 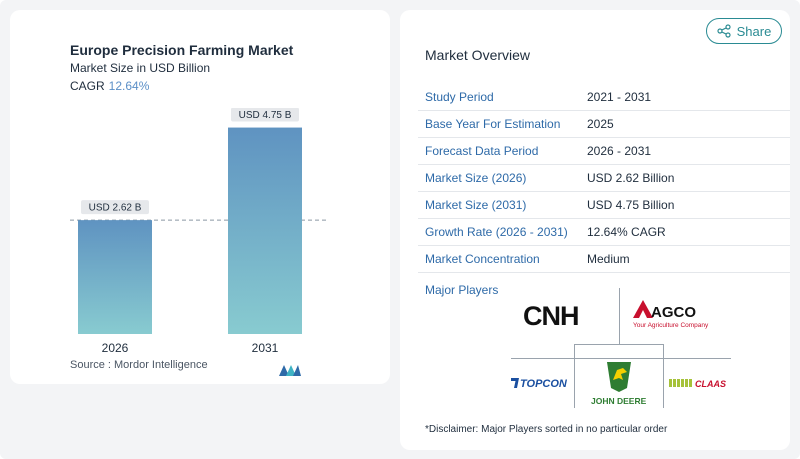 I want to click on svg-text: CLAAS, so click(x=710, y=384).